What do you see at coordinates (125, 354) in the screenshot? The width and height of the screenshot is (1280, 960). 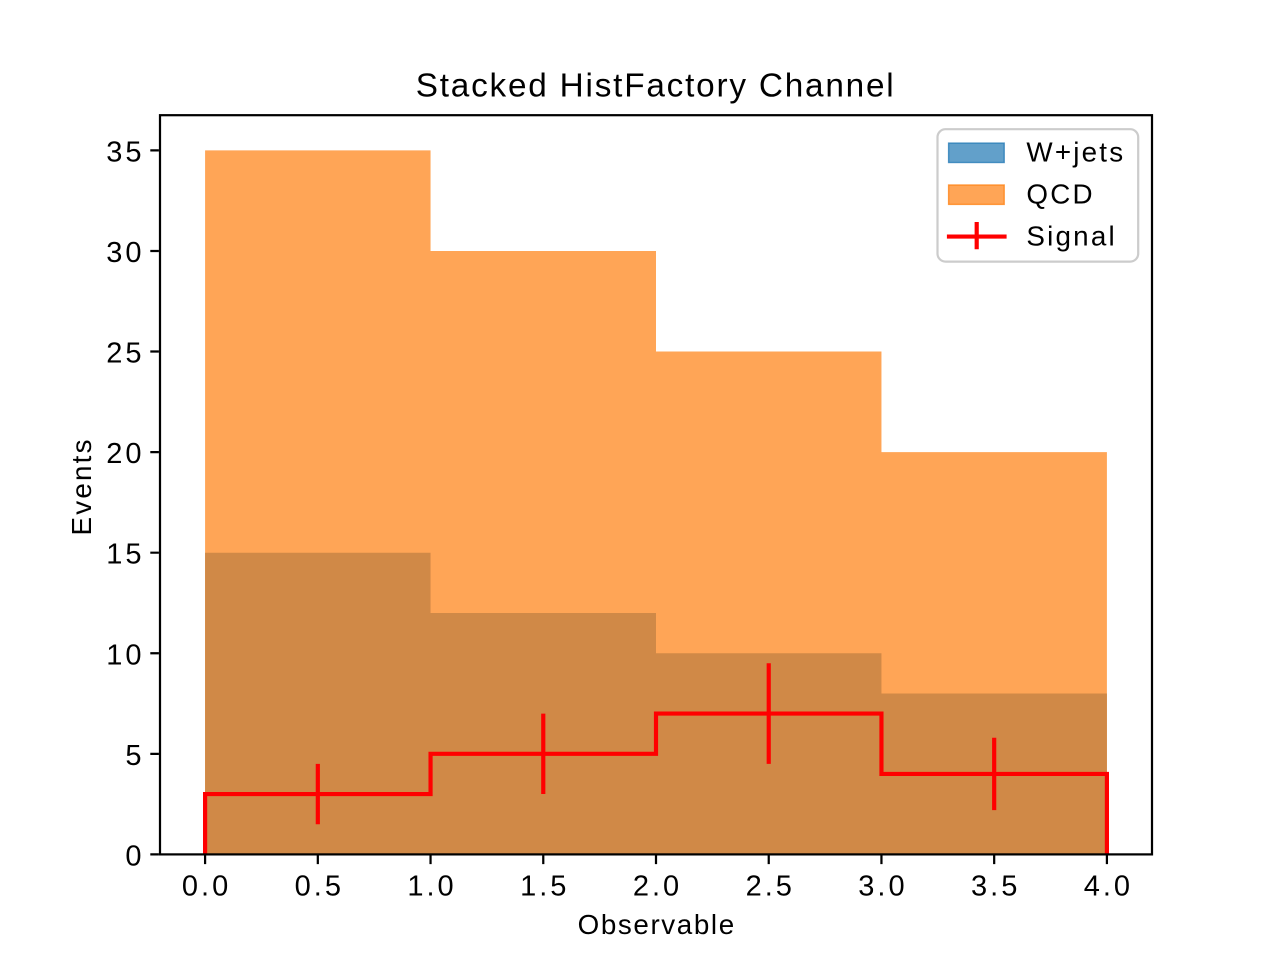 I see `svg-text: 25` at bounding box center [125, 354].